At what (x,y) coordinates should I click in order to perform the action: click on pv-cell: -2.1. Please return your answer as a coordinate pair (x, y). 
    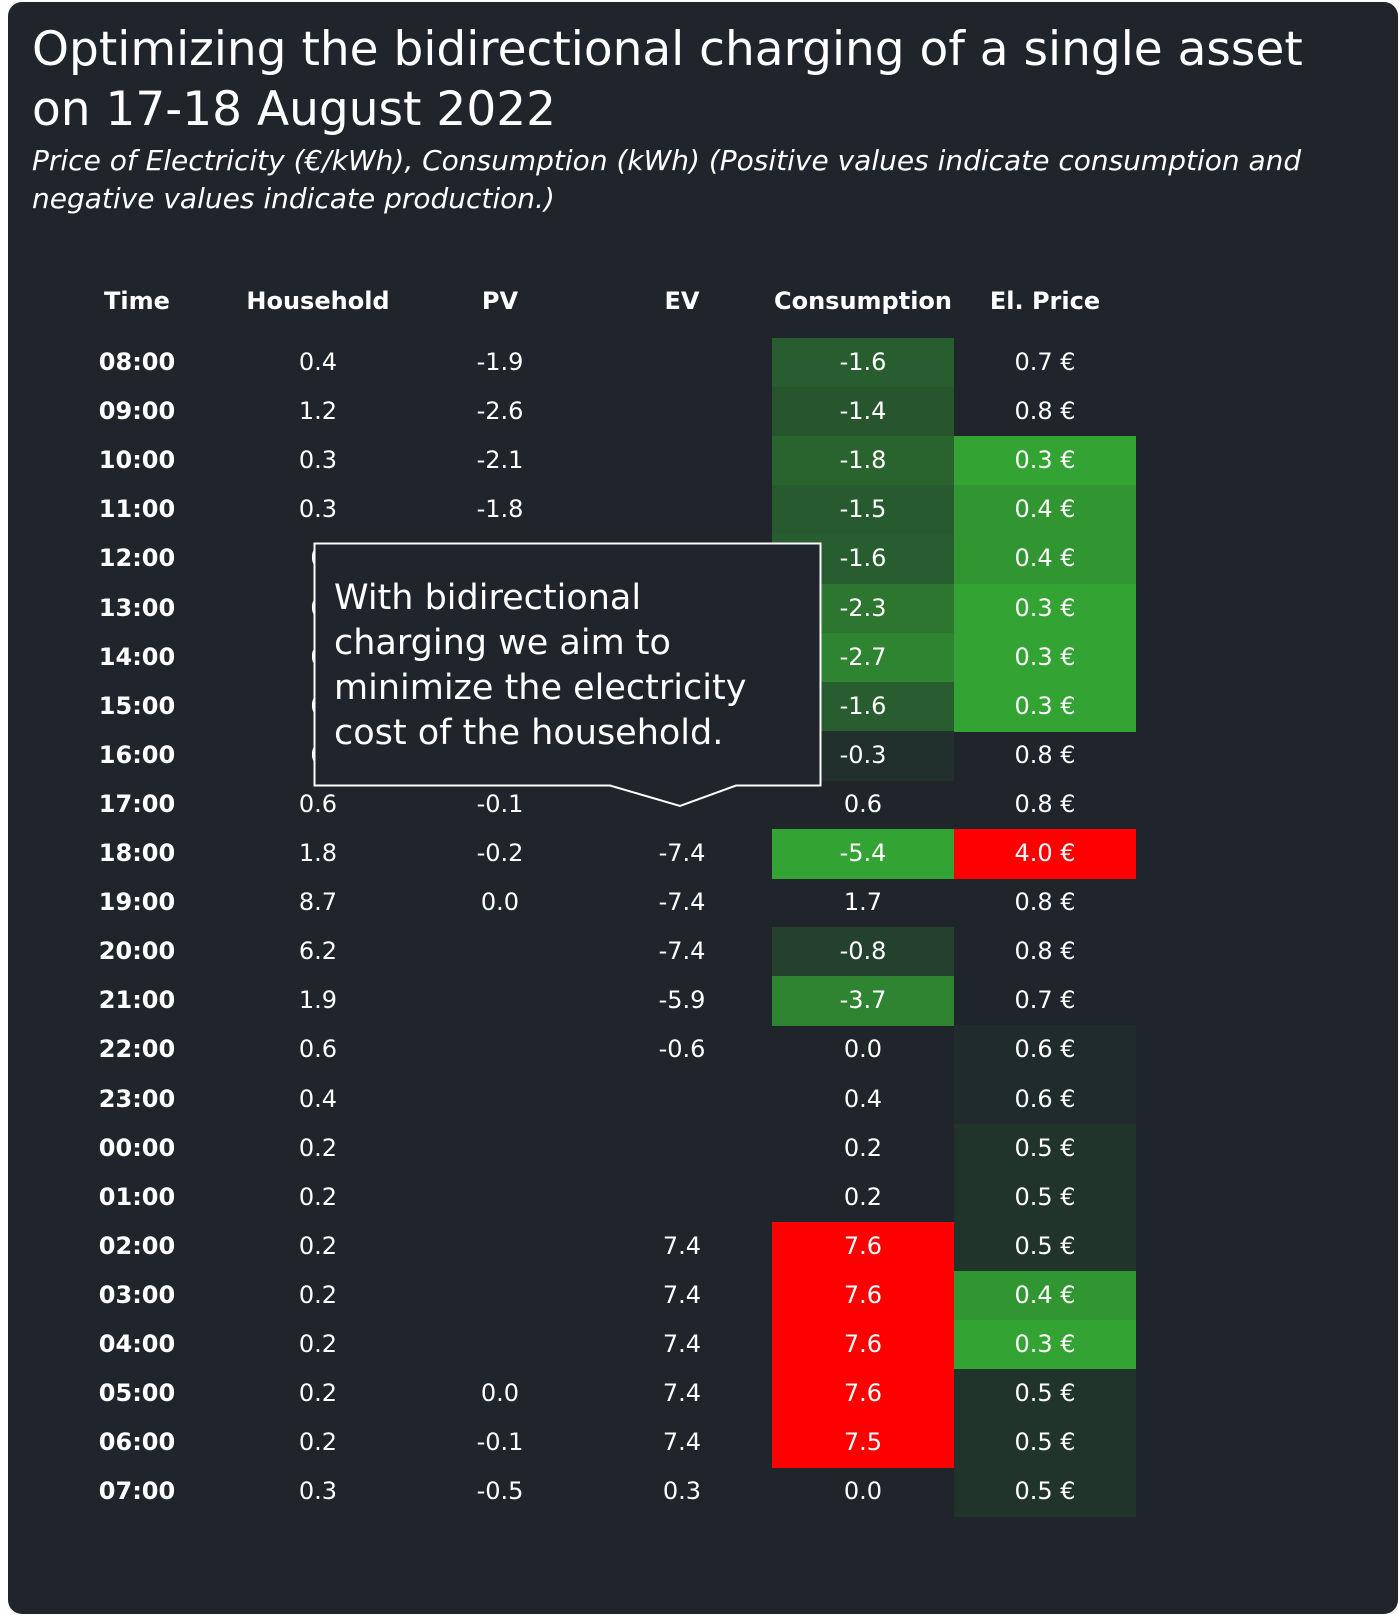
    Looking at the image, I should click on (500, 460).